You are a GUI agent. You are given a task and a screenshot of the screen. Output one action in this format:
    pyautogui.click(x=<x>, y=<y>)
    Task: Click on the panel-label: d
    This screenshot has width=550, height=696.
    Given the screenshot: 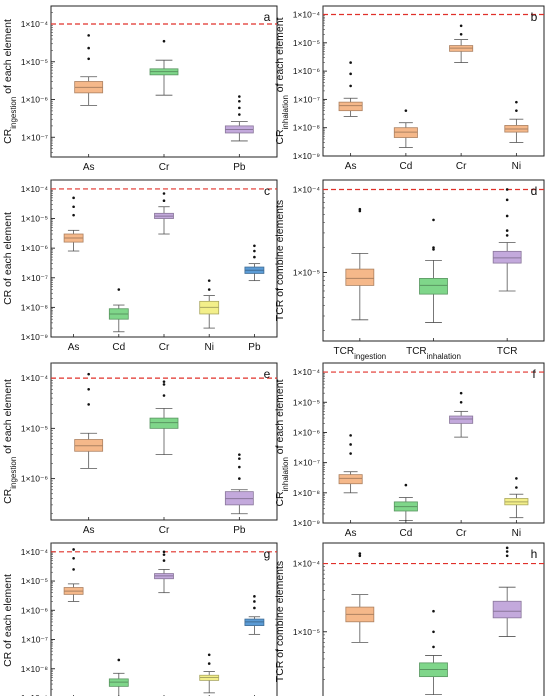 What is the action you would take?
    pyautogui.click(x=534, y=191)
    